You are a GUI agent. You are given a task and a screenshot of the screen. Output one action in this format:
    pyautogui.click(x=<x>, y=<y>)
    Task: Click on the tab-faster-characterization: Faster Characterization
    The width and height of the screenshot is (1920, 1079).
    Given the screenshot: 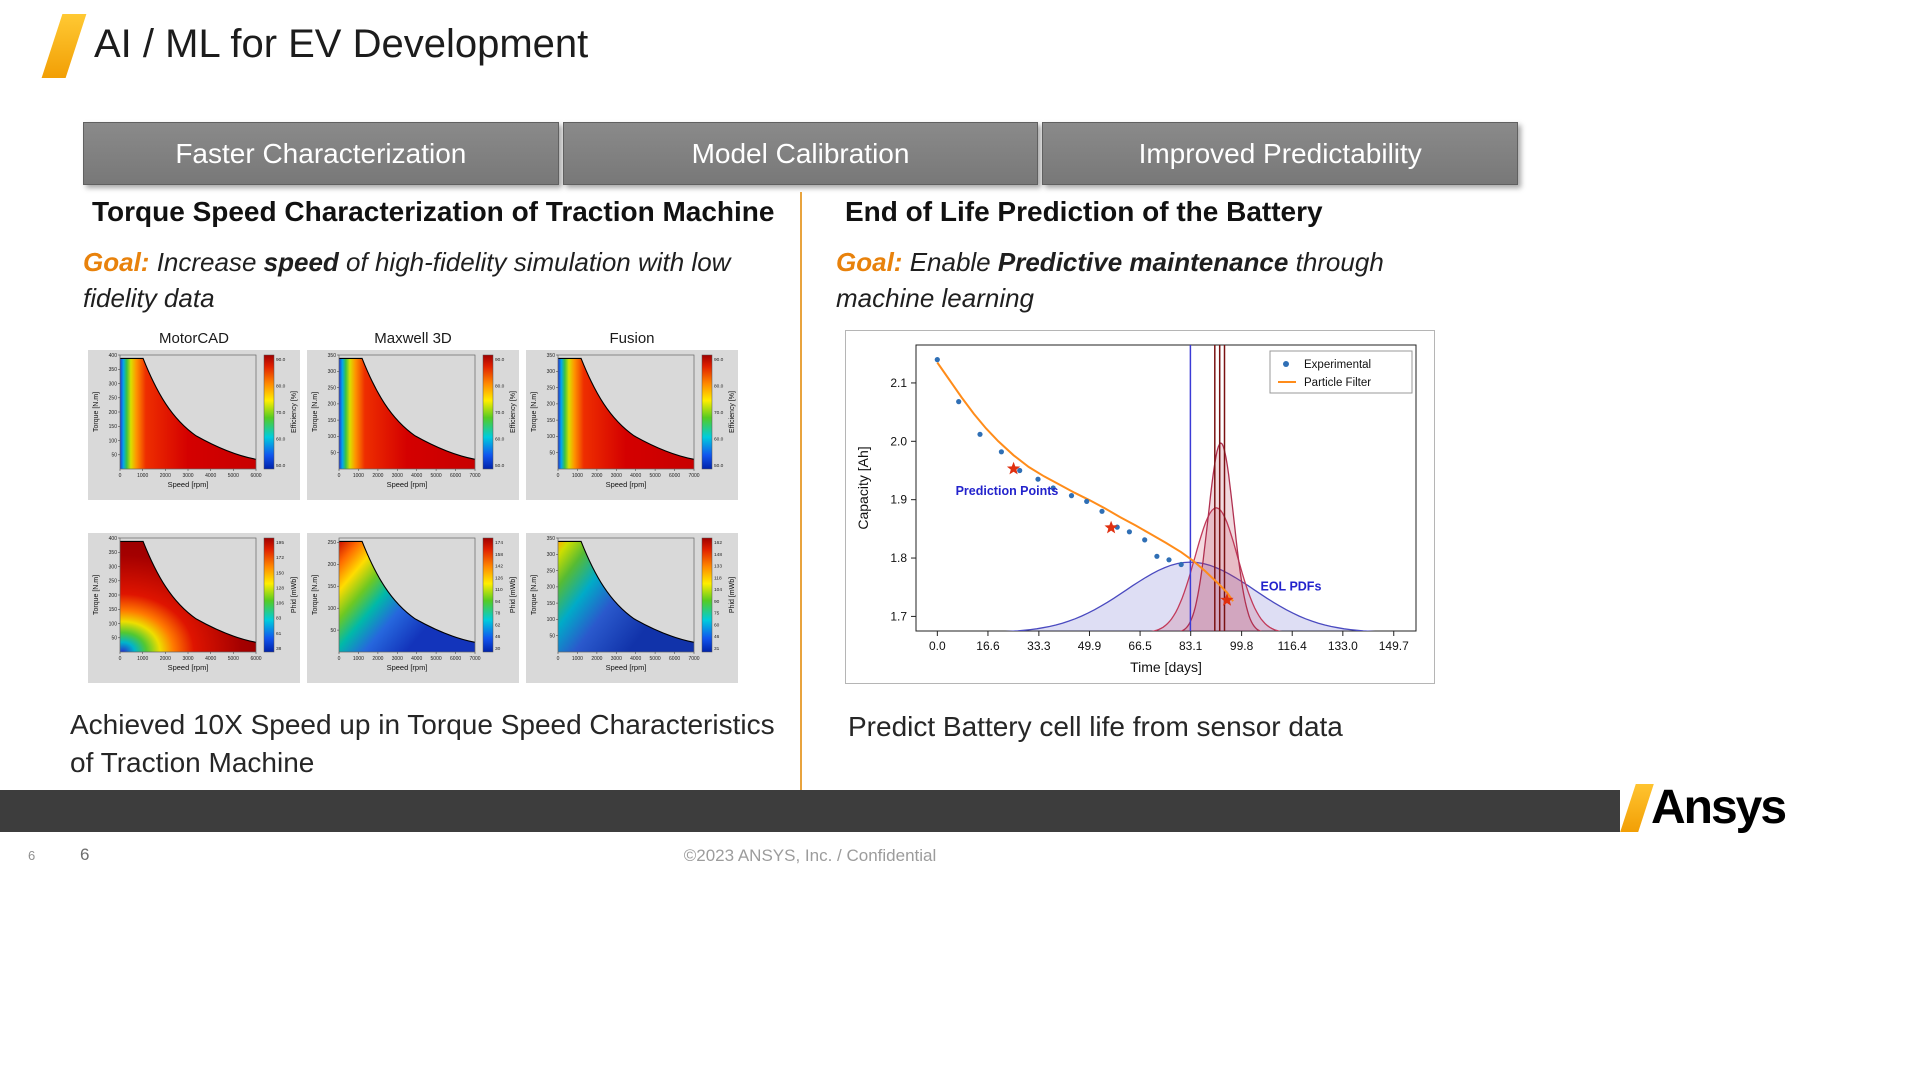 What is the action you would take?
    pyautogui.click(x=321, y=153)
    